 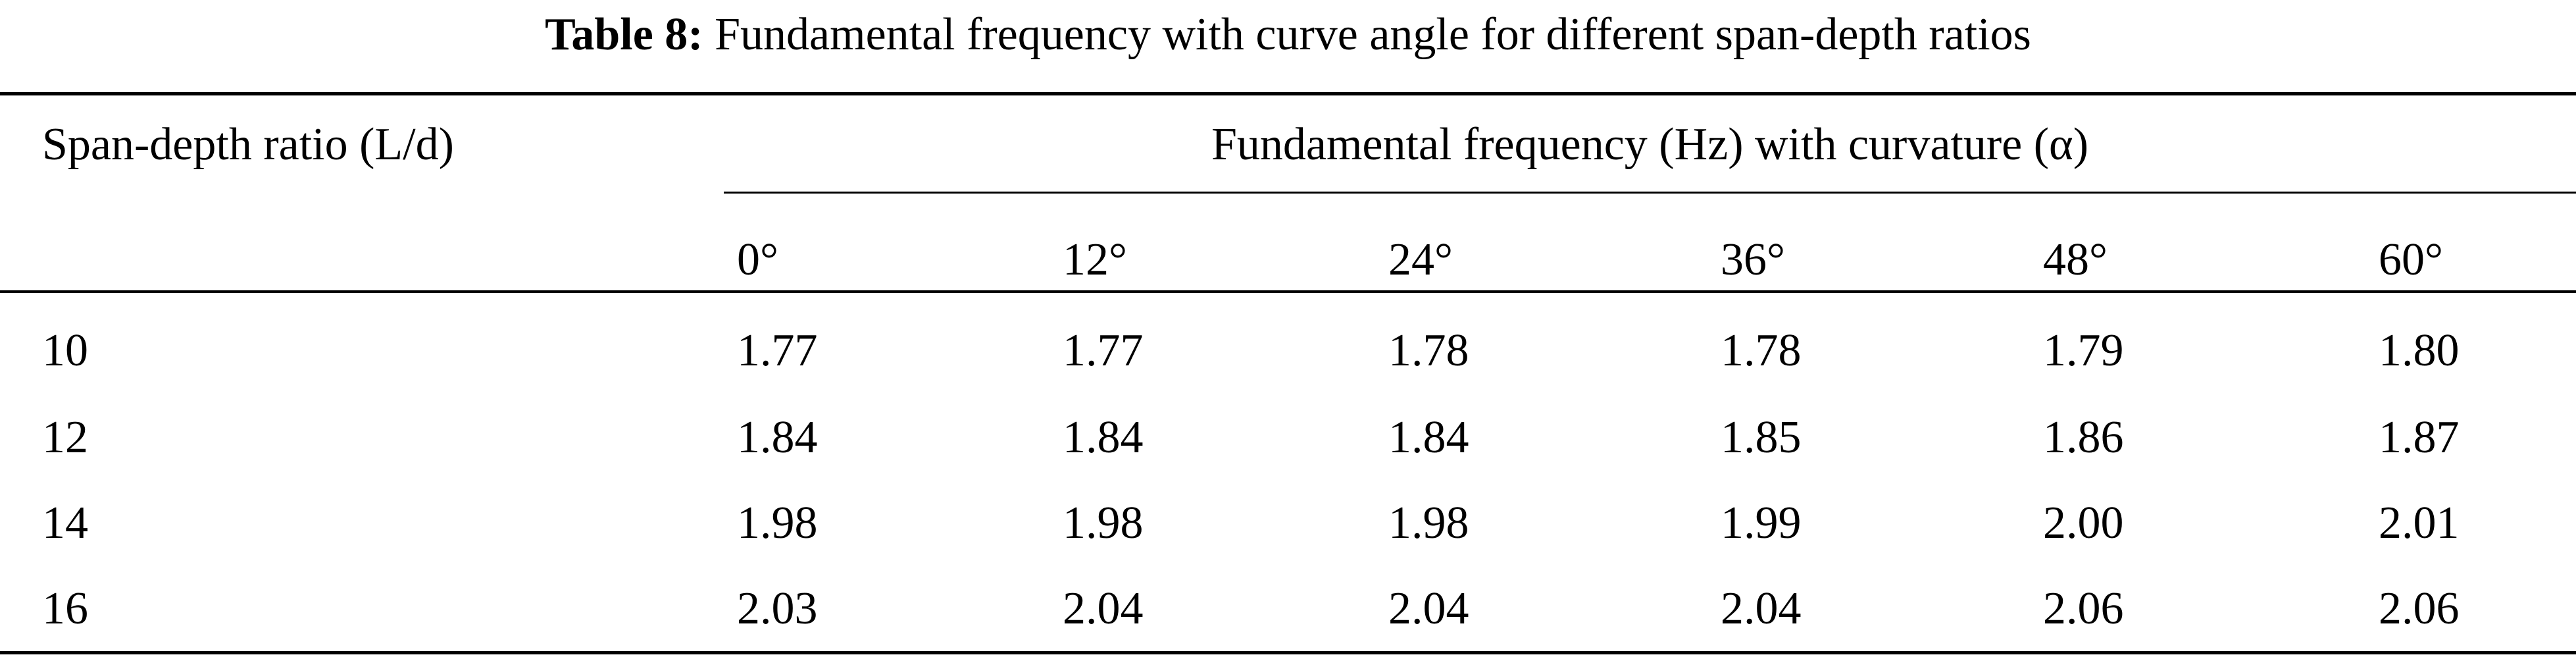 What do you see at coordinates (758, 259) in the screenshot?
I see `angle-header: 0°` at bounding box center [758, 259].